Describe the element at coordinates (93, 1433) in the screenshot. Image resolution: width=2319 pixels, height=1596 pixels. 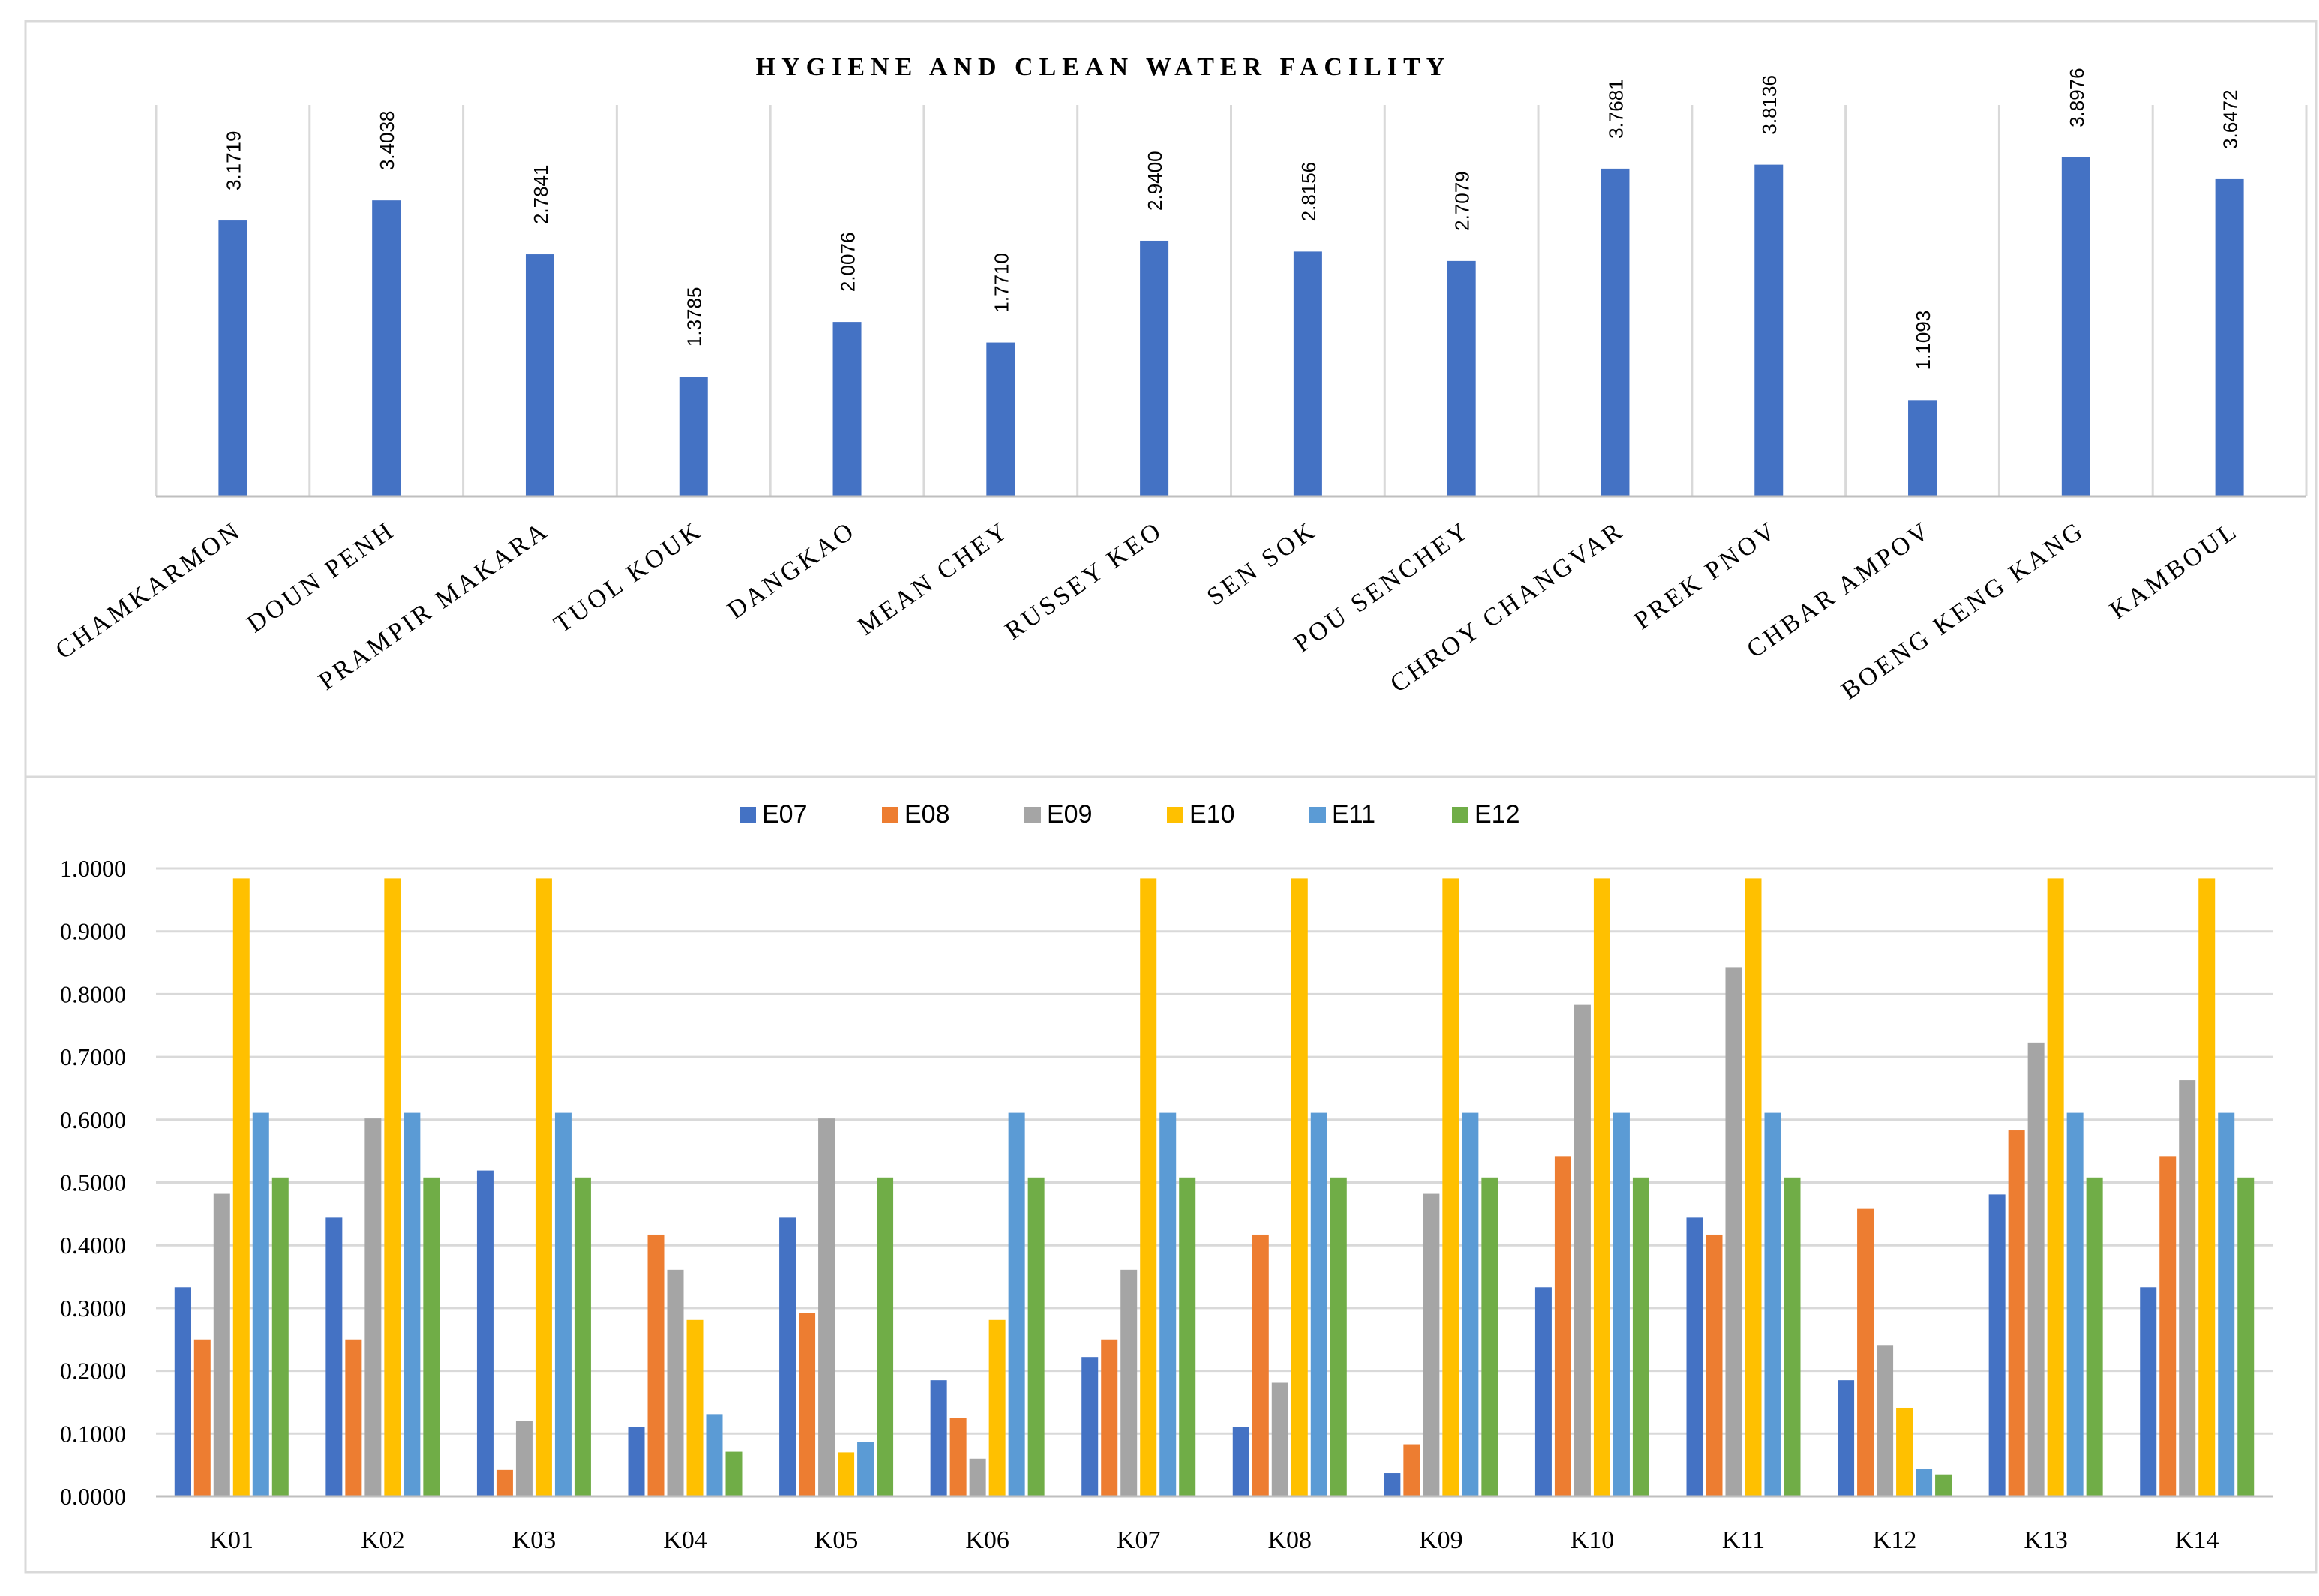
I see `bottom-y-tick-label: 0.1000` at that location.